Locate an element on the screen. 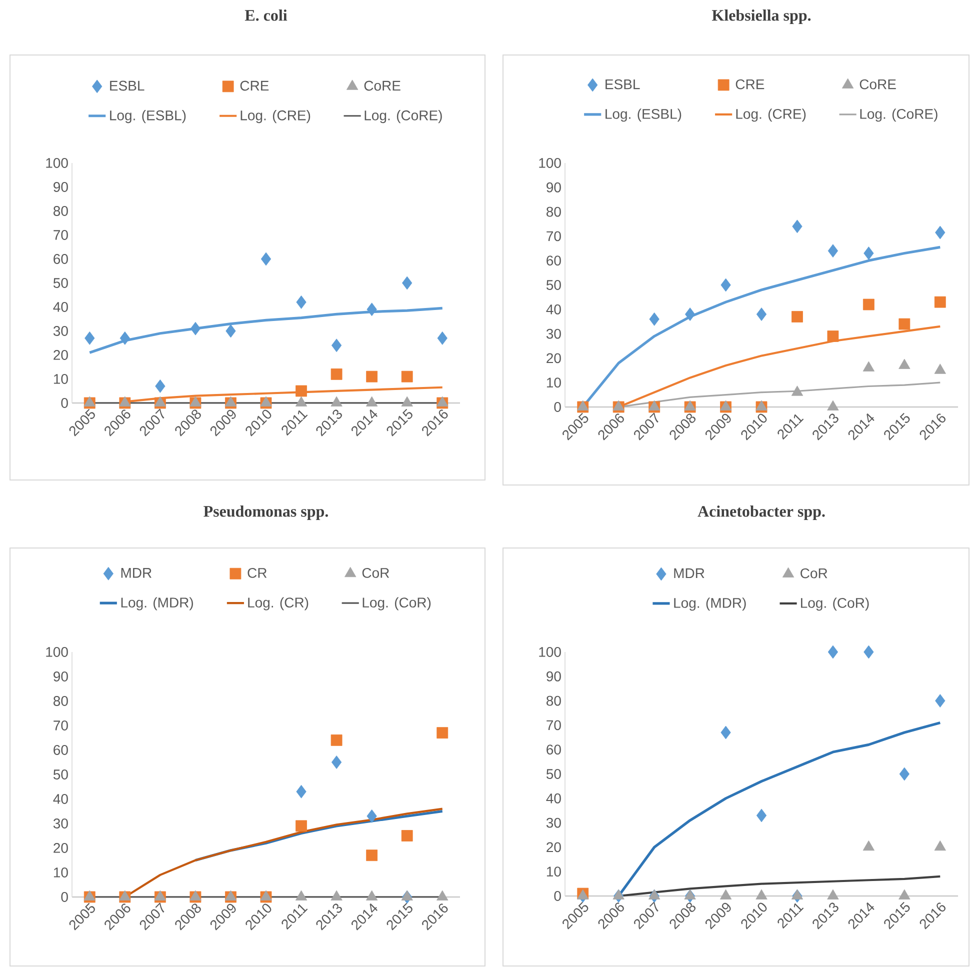 The image size is (971, 968). legend-label: CoR is located at coordinates (814, 573).